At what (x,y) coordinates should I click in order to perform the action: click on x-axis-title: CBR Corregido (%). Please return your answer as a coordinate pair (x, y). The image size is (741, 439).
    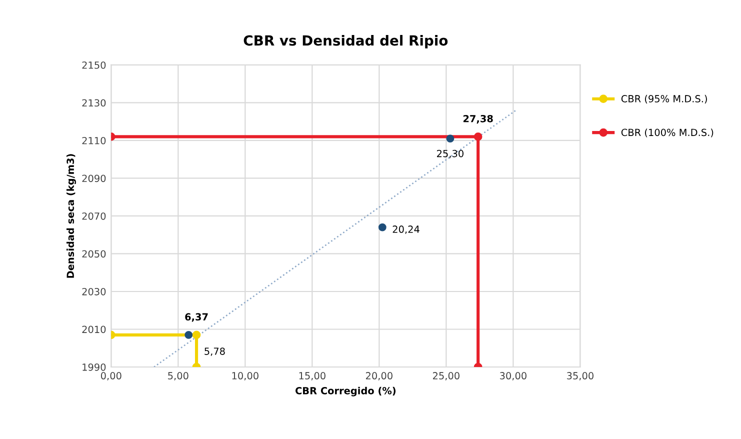
    Looking at the image, I should click on (345, 391).